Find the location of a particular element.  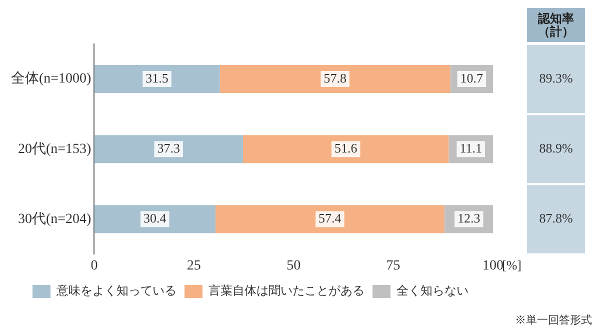

text: 87.8% is located at coordinates (556, 218).